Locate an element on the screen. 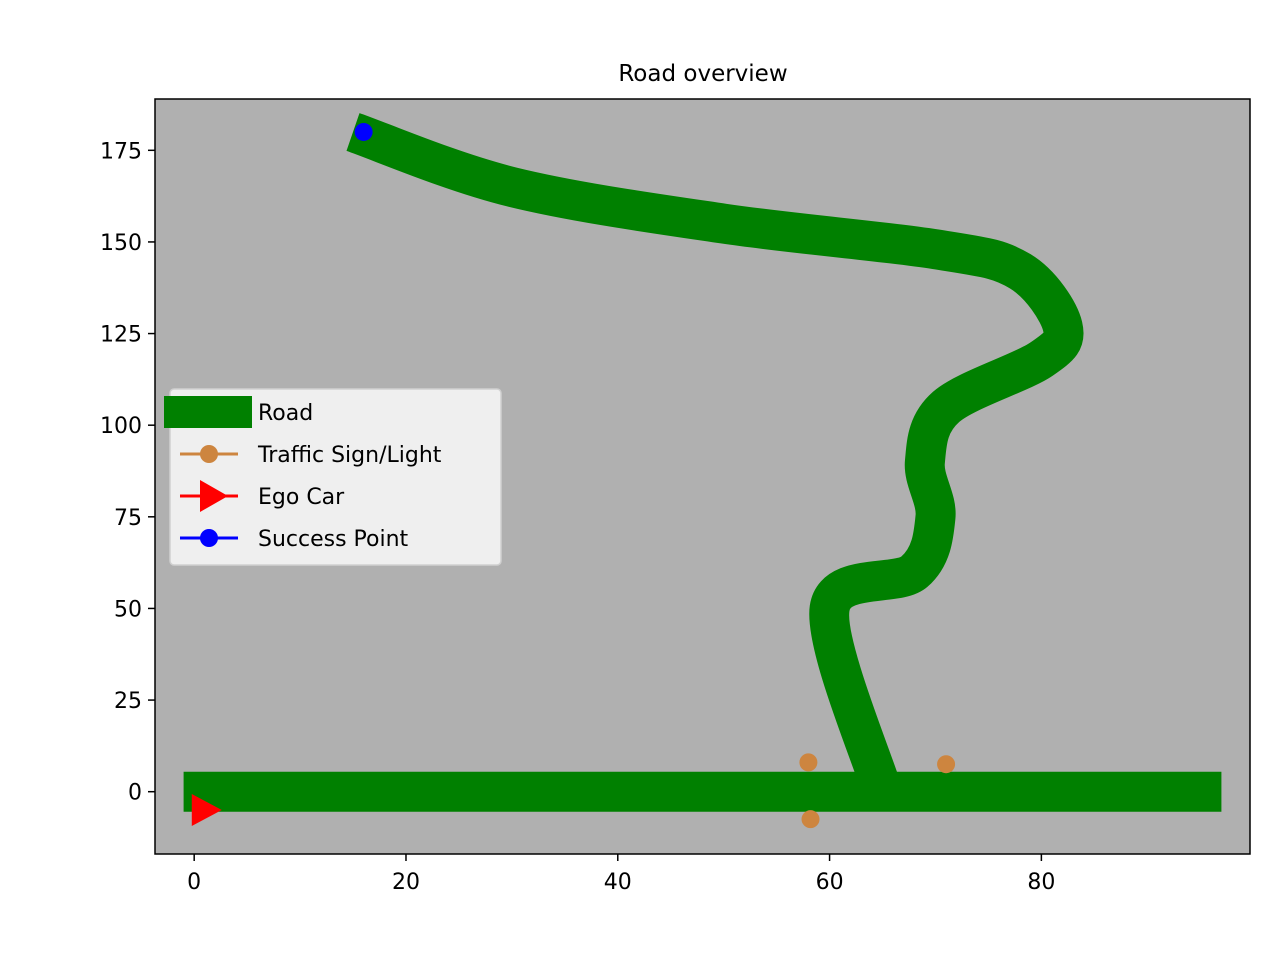  x-tick-label: 80 is located at coordinates (1041, 882).